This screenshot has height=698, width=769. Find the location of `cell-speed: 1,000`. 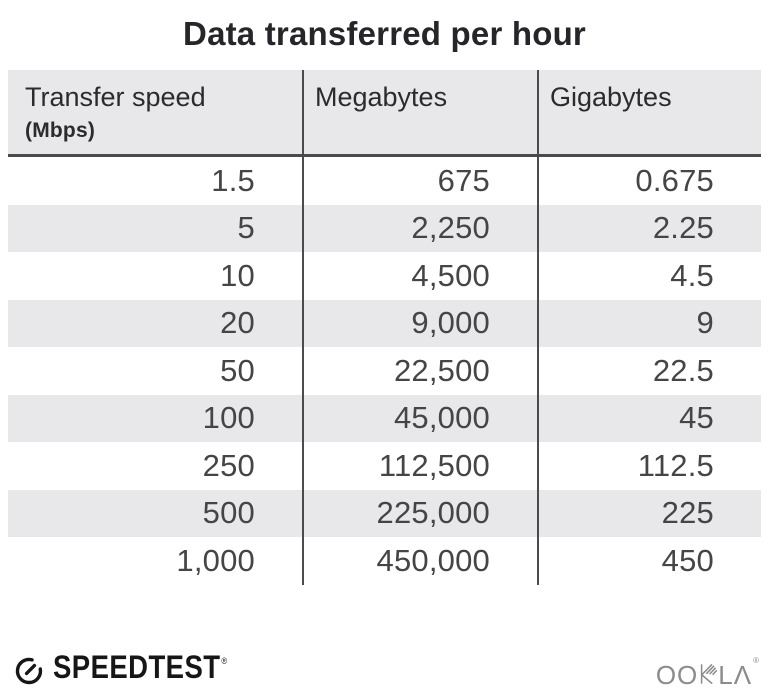

cell-speed: 1,000 is located at coordinates (215, 560).